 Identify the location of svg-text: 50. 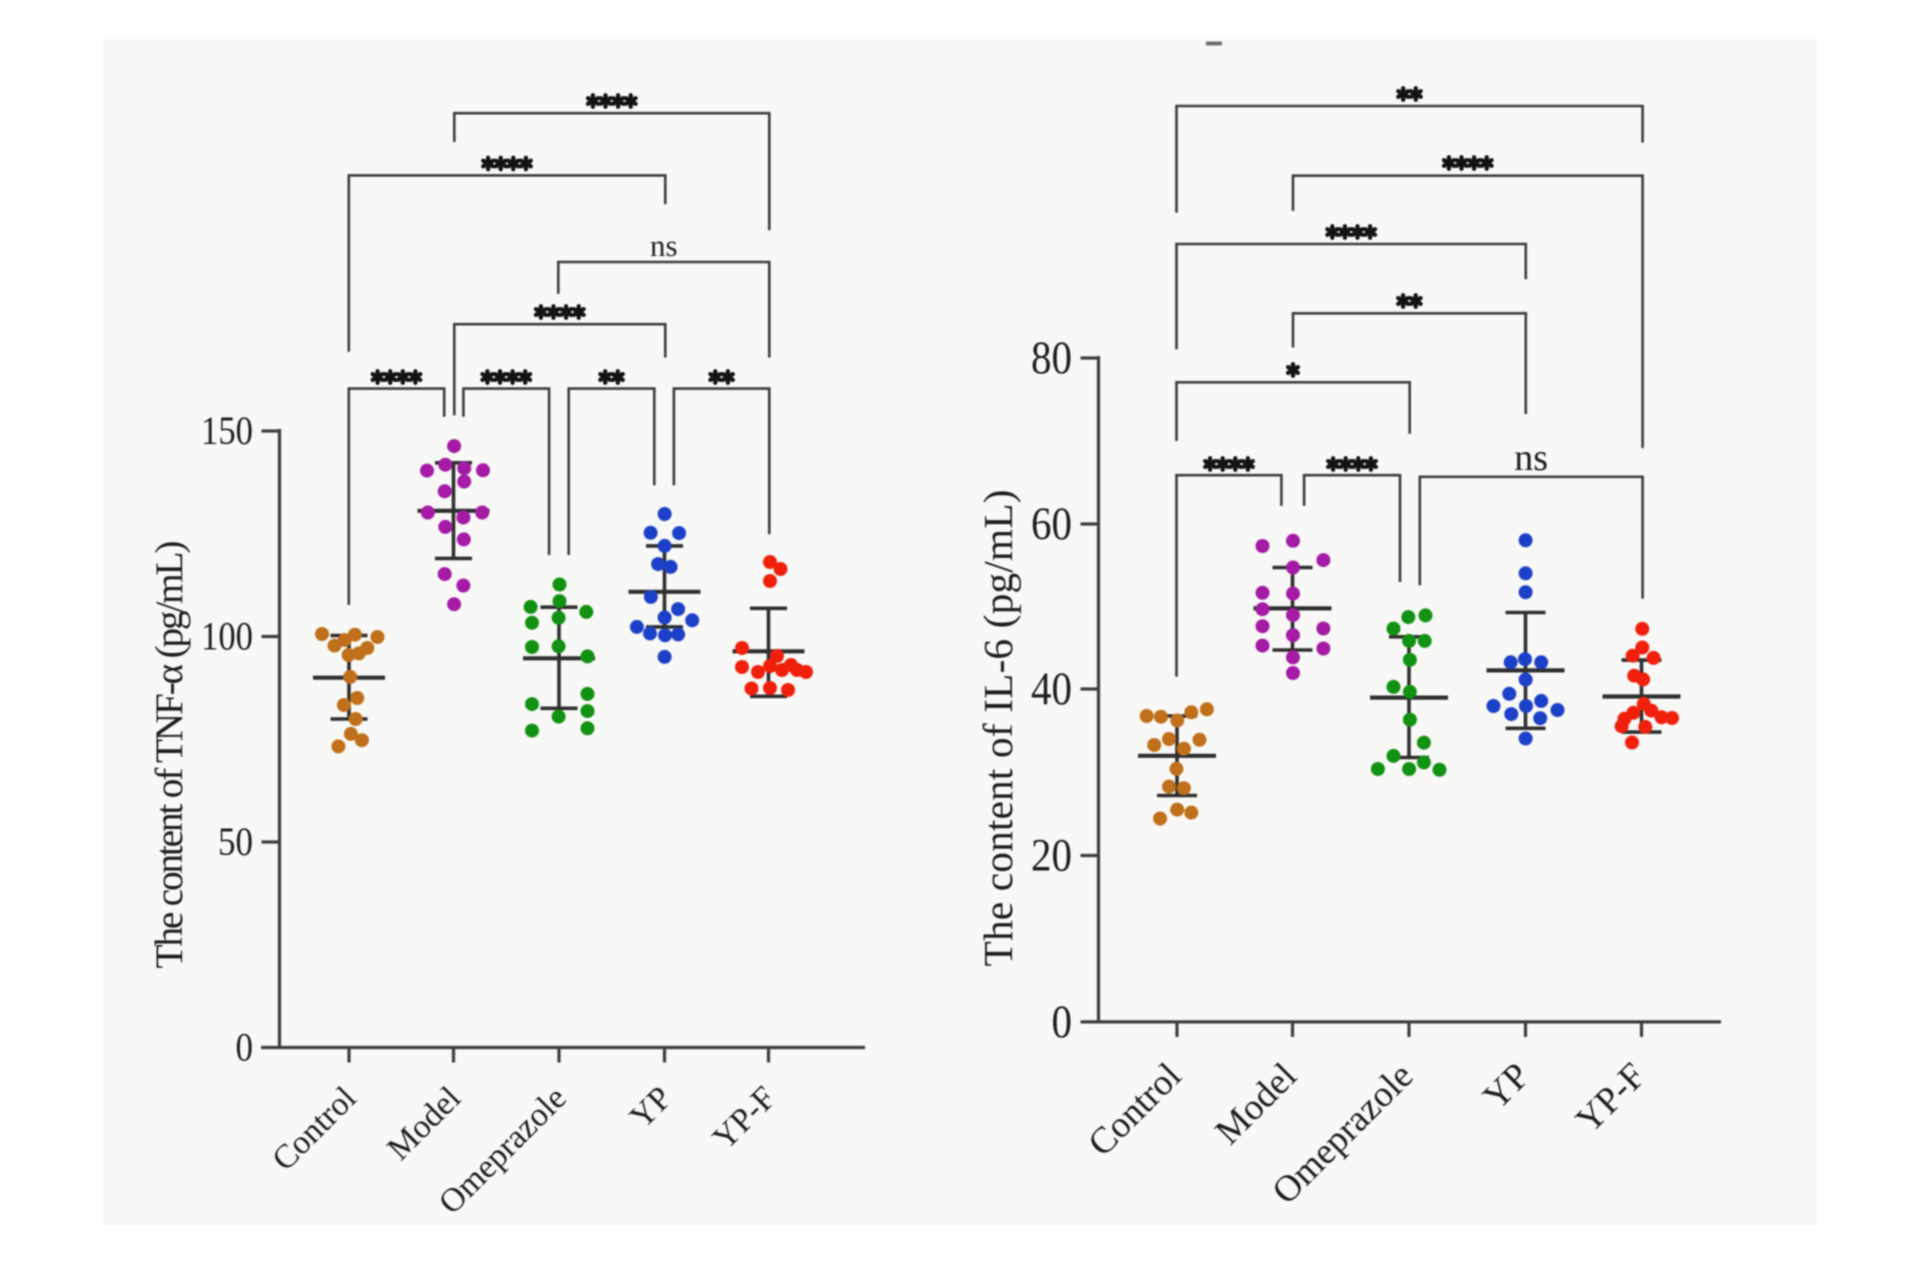
(235, 841).